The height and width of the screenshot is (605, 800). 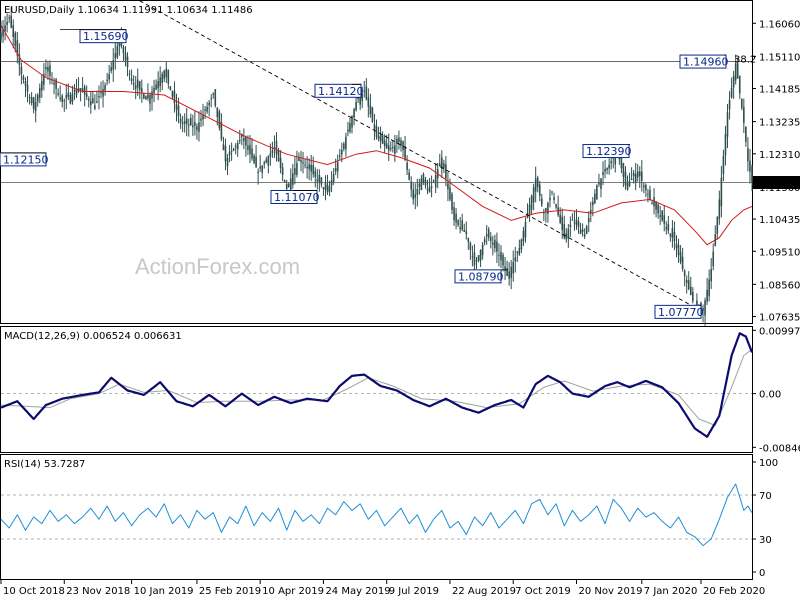 What do you see at coordinates (765, 540) in the screenshot?
I see `rsi-axis-label: 30` at bounding box center [765, 540].